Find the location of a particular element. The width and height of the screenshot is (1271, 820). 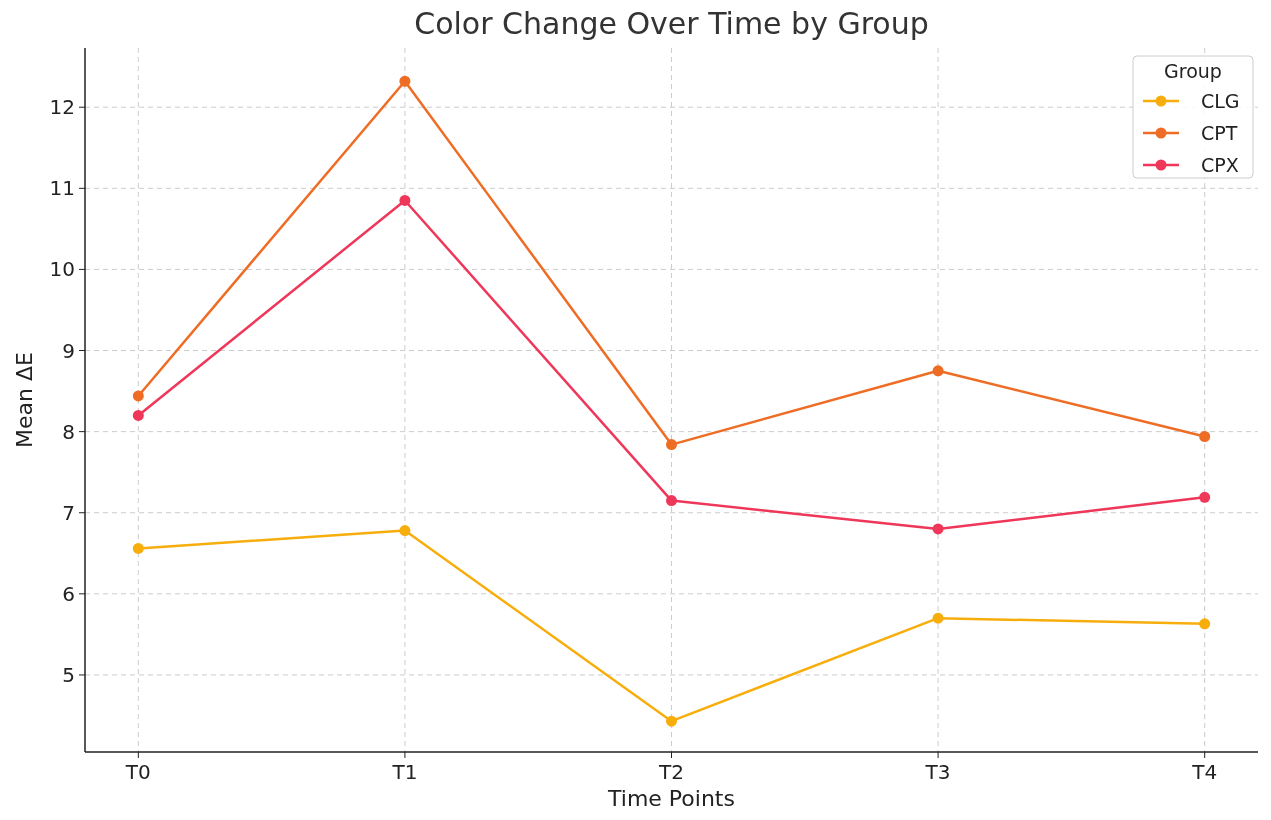

y-tick-label: 6 is located at coordinates (68, 593).